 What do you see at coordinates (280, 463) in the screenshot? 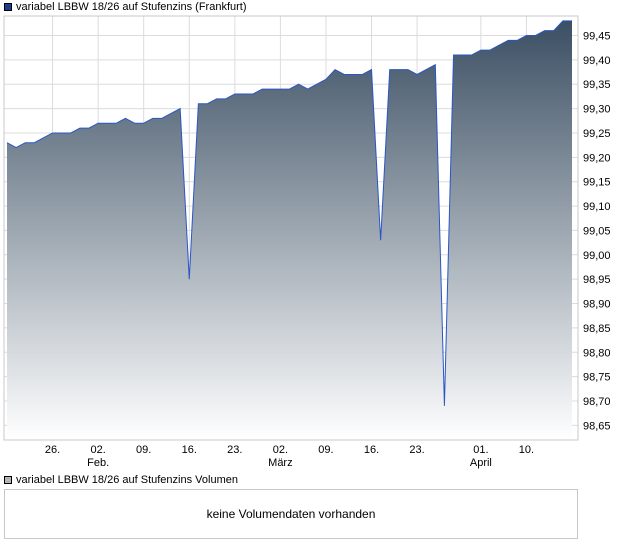
I see `x-tick-month-label: März` at bounding box center [280, 463].